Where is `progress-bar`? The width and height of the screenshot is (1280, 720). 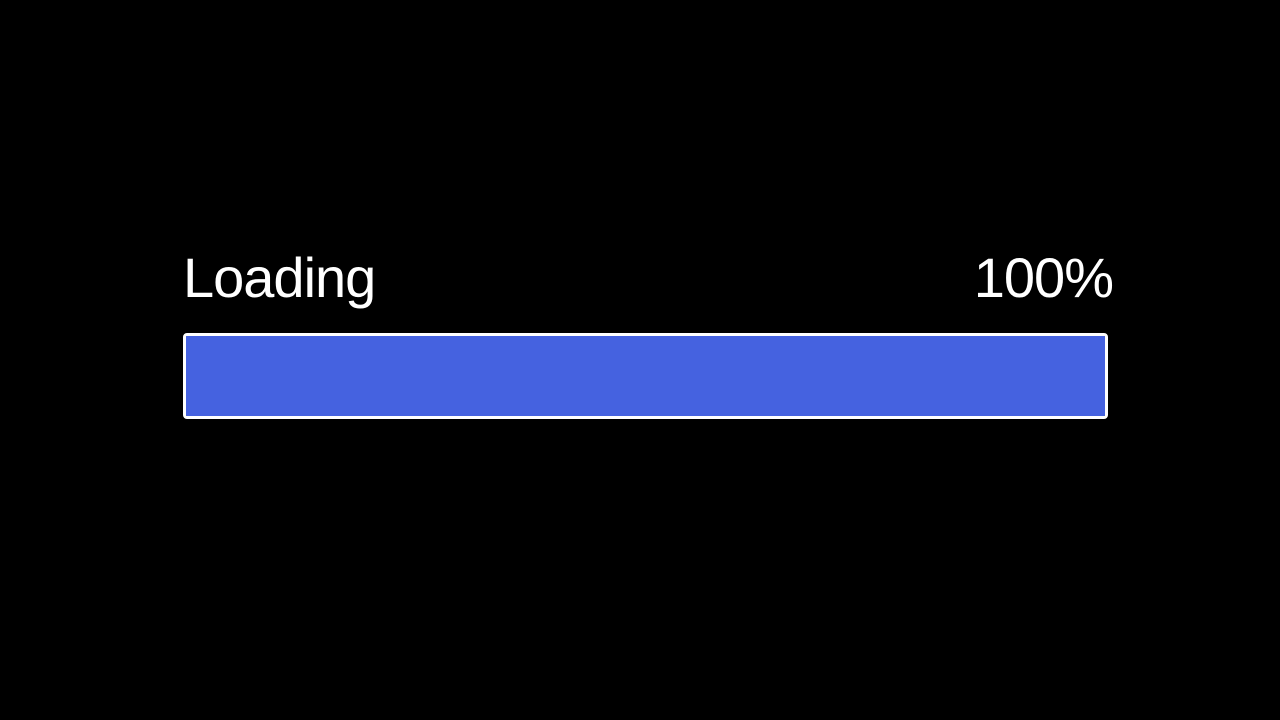 progress-bar is located at coordinates (645, 376).